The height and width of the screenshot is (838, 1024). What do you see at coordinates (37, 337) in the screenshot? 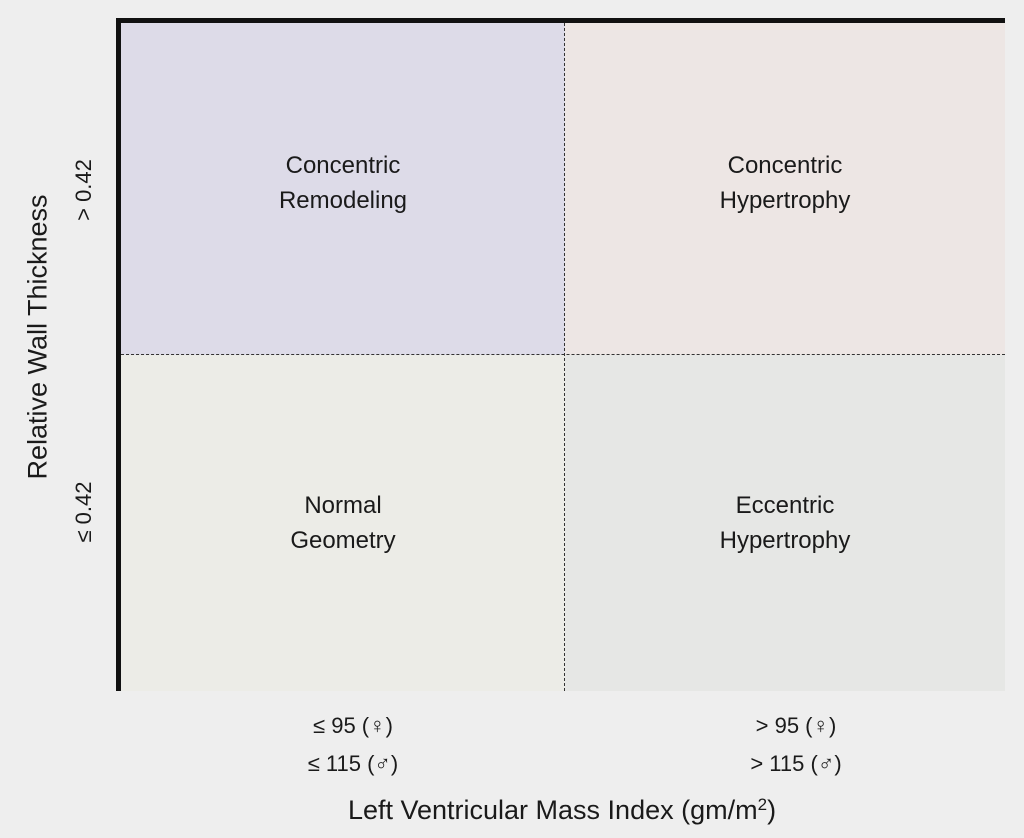
I see `y-axis-label: Relative Wall Thickness` at bounding box center [37, 337].